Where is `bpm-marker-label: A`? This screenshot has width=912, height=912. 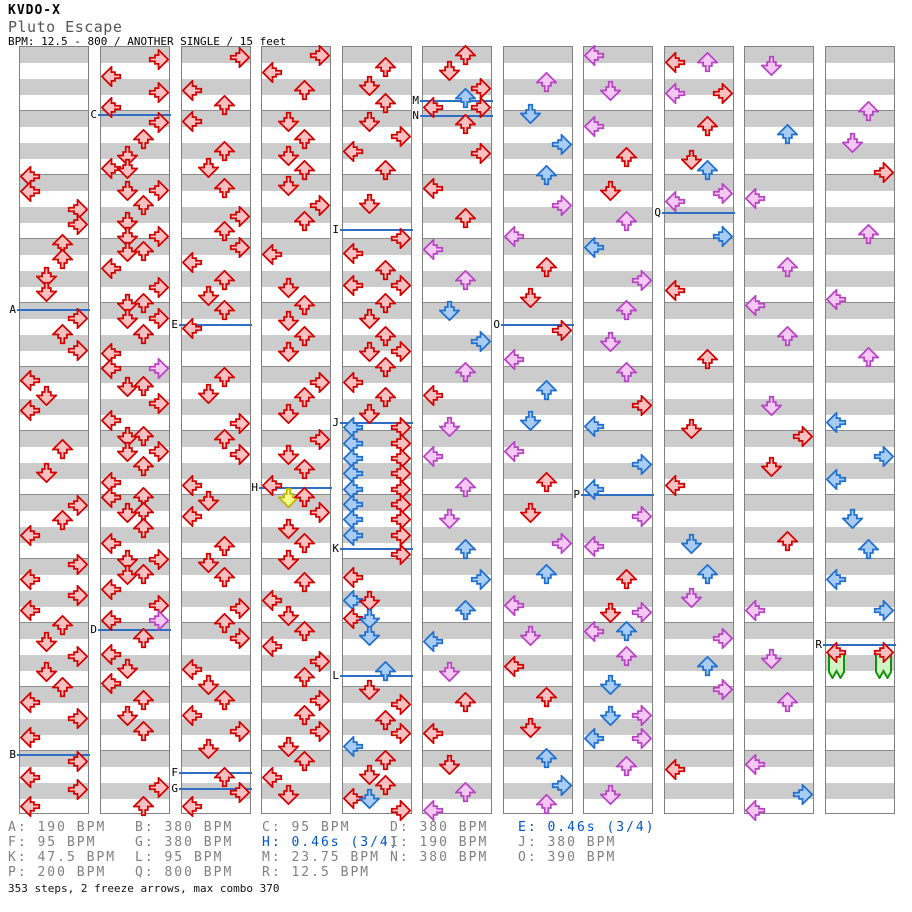
bpm-marker-label: A is located at coordinates (12, 309).